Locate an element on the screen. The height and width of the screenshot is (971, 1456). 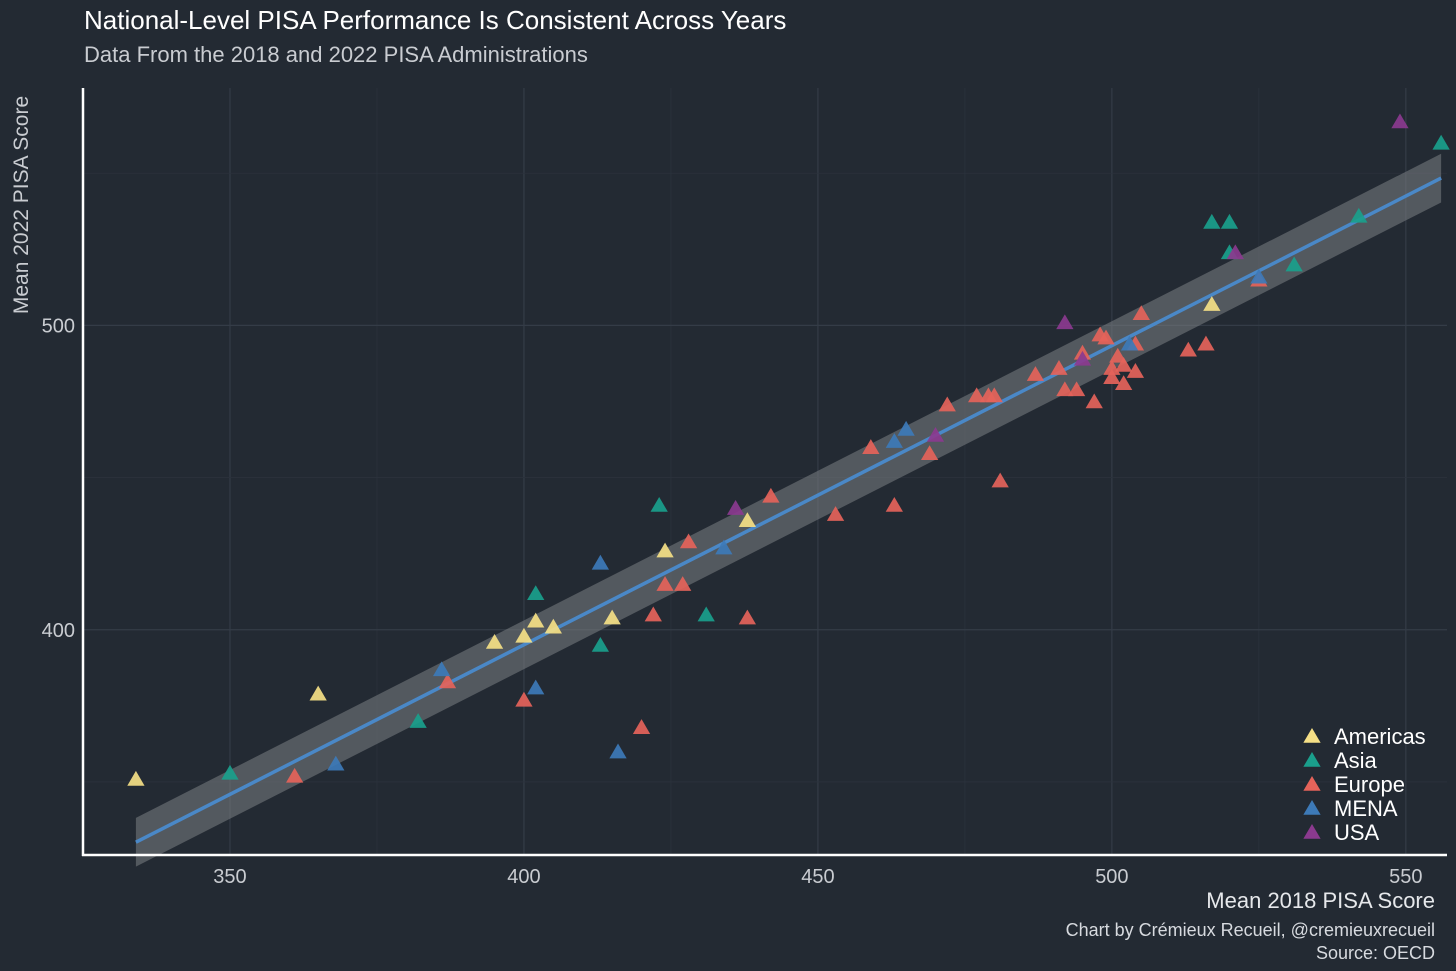
caption-source: Source: OECD is located at coordinates (1375, 953).